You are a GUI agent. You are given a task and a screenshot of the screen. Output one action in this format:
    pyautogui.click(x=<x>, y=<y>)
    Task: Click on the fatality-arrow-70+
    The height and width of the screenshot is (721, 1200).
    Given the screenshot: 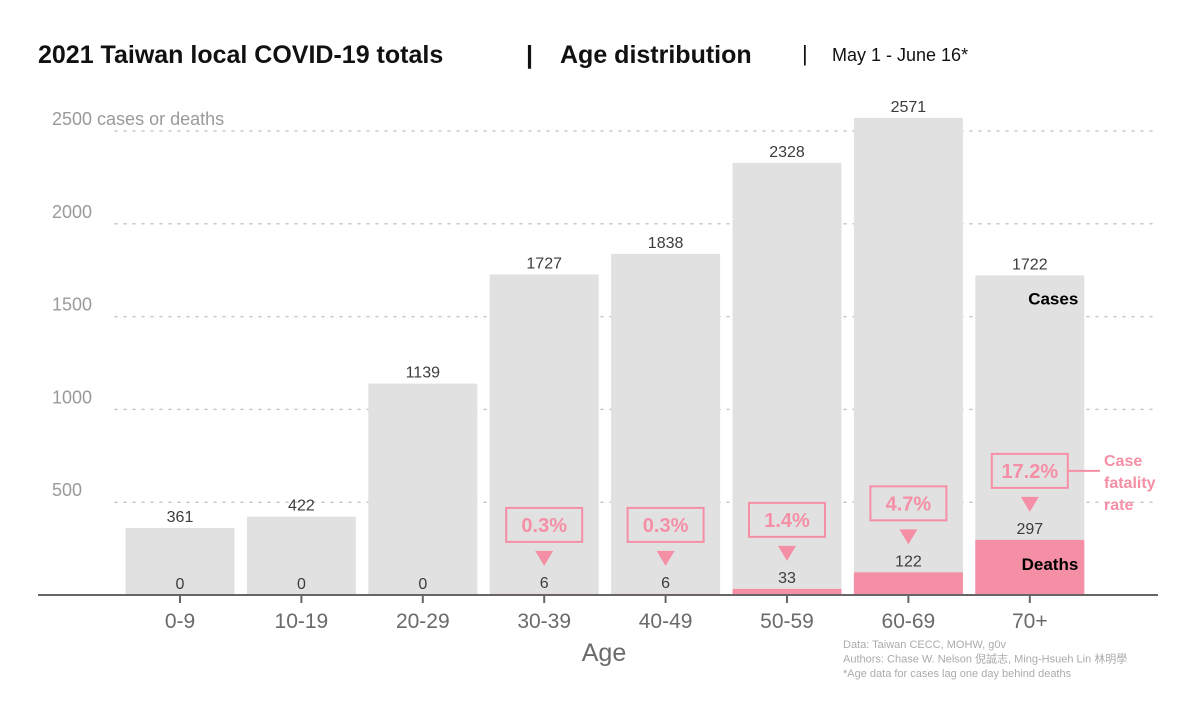 What is the action you would take?
    pyautogui.click(x=1029, y=504)
    